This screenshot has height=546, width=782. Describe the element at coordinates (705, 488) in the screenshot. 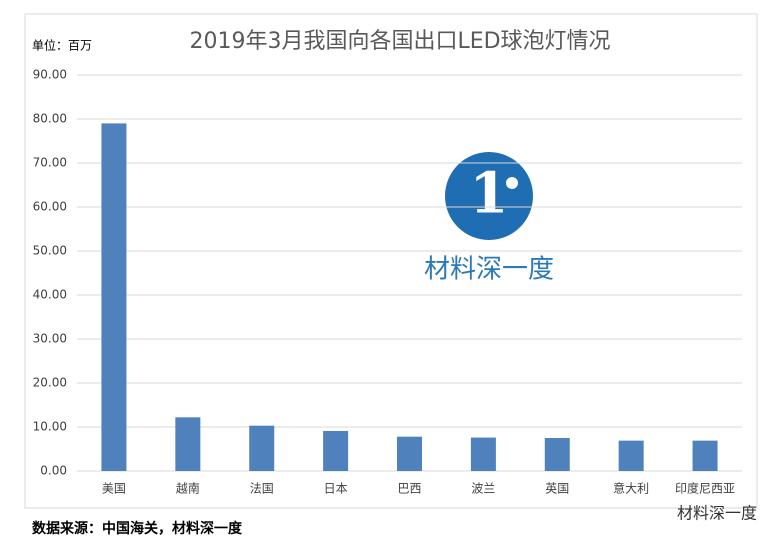

I see `x-tick-label: 印度尼西亚` at that location.